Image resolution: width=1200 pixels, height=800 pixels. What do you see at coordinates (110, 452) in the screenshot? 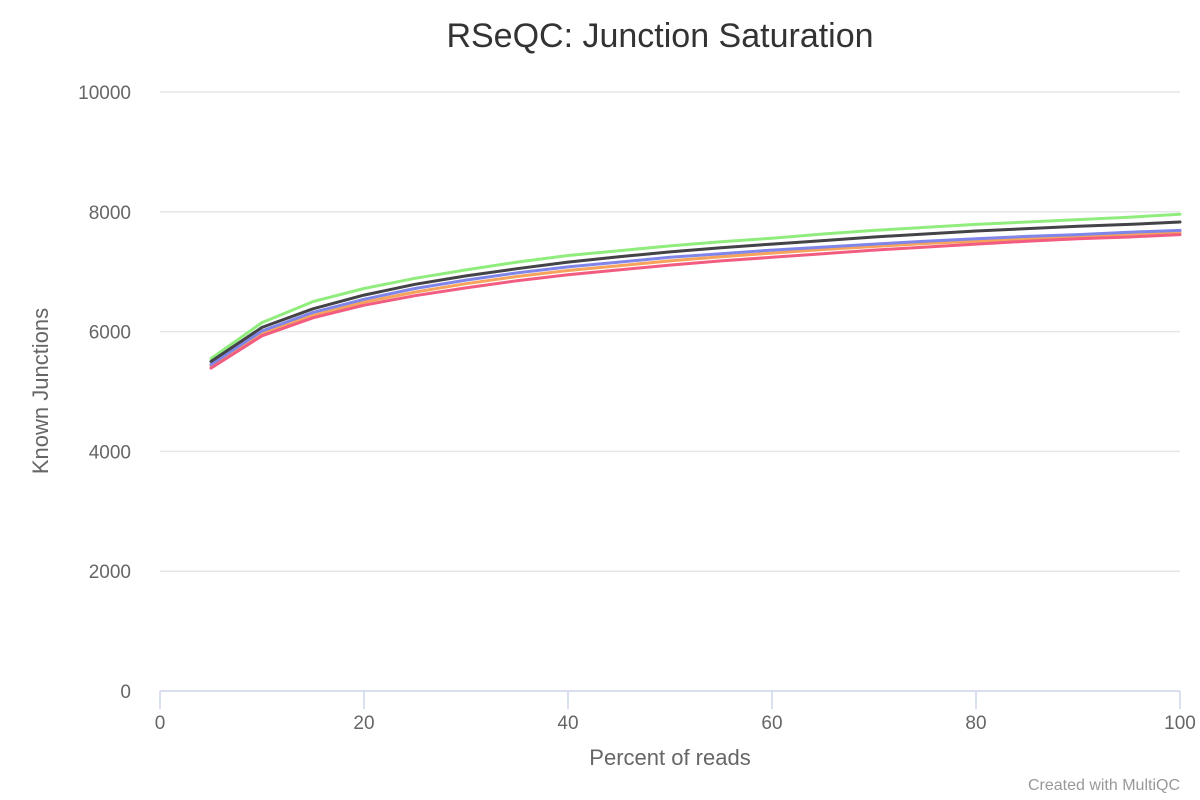
I see `y-tick-label: 4000` at bounding box center [110, 452].